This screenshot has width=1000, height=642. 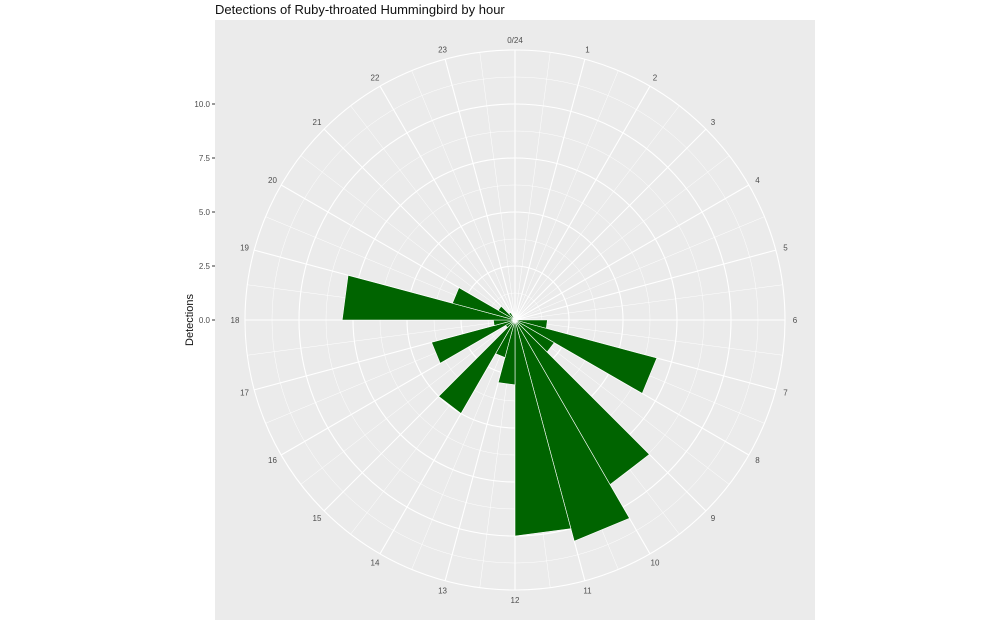 I want to click on hour-tick-label: 10, so click(x=655, y=562).